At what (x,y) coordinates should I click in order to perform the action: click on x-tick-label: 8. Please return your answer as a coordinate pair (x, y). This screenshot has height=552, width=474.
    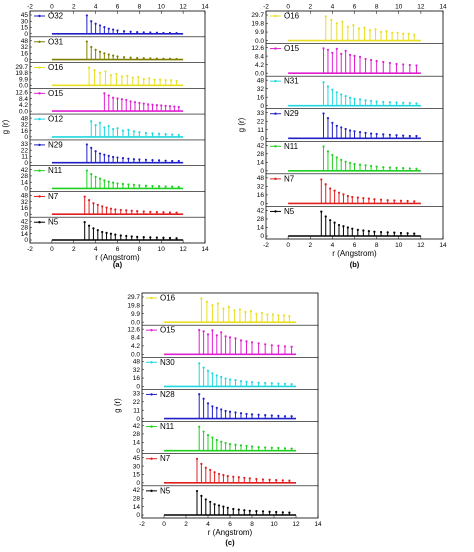
    Looking at the image, I should click on (377, 245).